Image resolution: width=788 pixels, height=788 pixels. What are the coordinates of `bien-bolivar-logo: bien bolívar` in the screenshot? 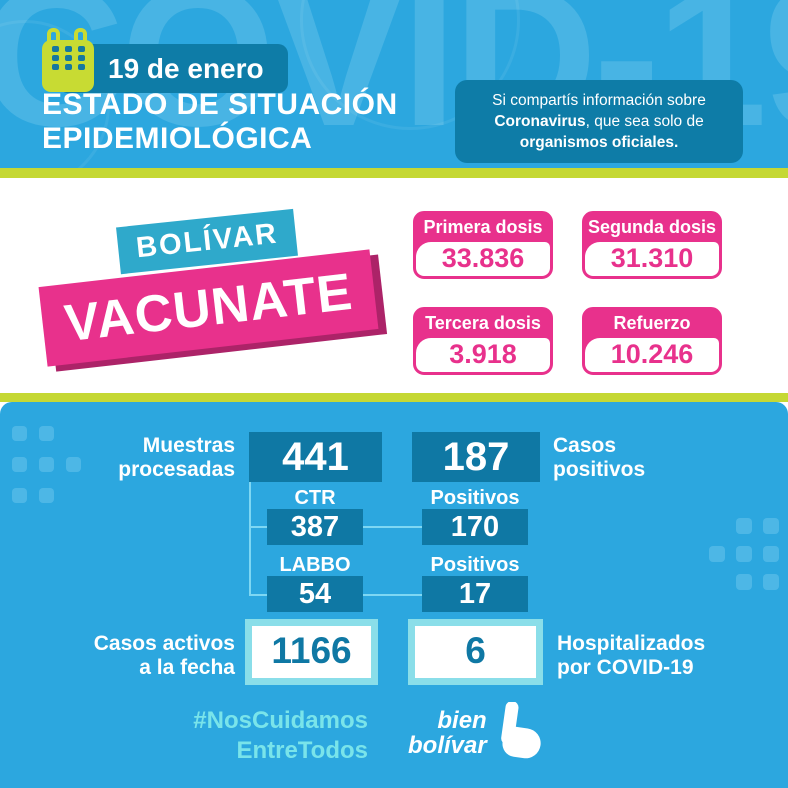 It's located at (475, 733).